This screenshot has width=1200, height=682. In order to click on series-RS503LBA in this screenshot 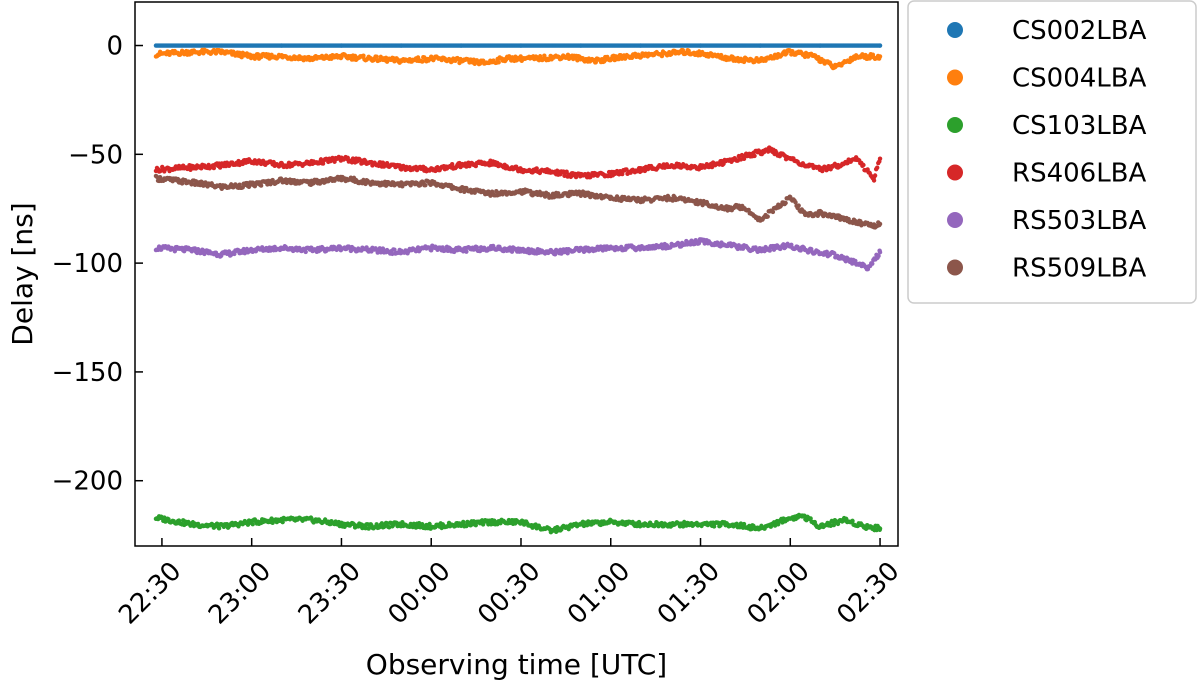, I will do `click(518, 254)`.